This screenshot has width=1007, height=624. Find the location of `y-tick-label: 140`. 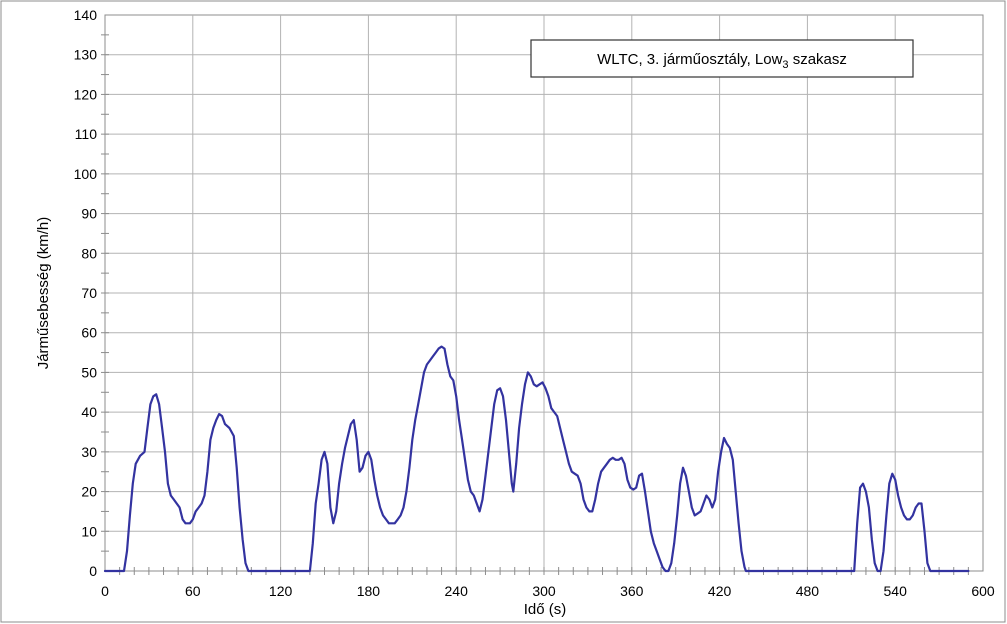

y-tick-label: 140 is located at coordinates (86, 15).